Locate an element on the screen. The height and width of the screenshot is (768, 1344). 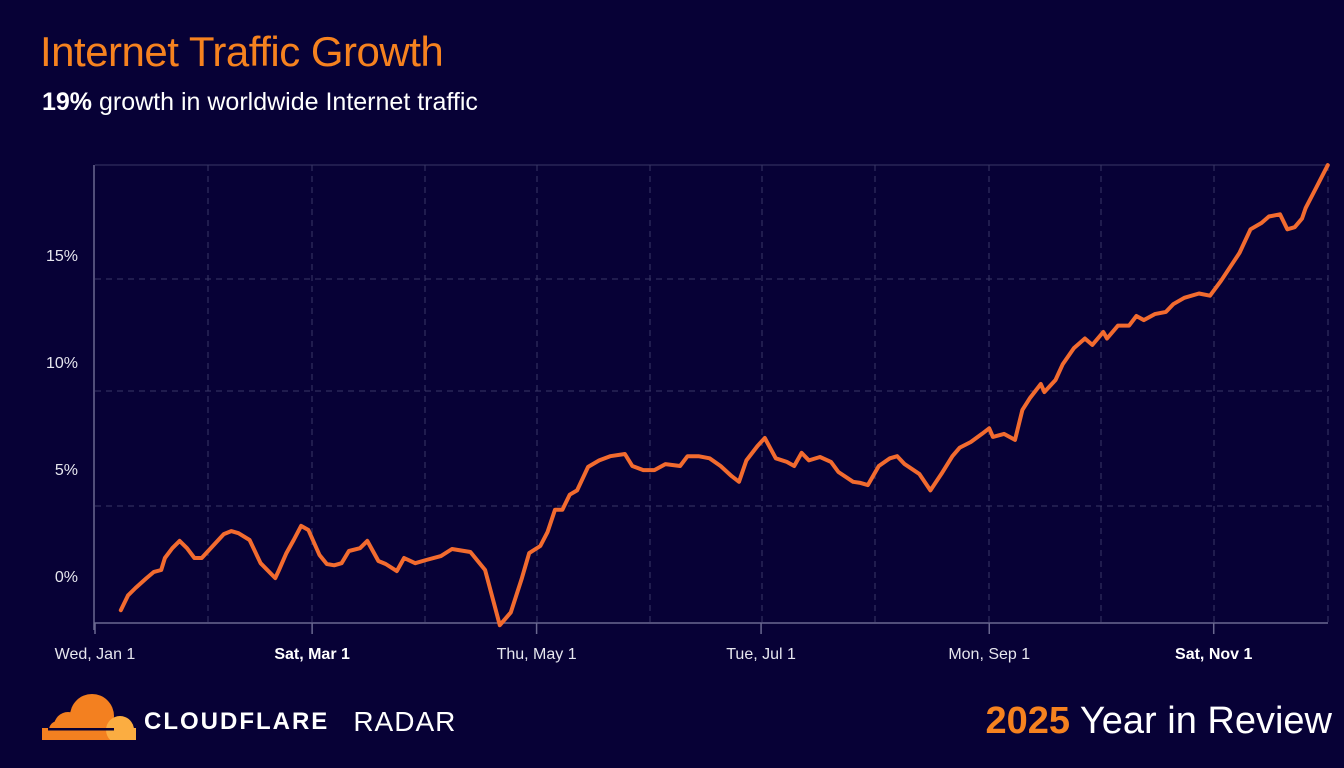
x-tick-label: Mon, Sep 1 is located at coordinates (989, 654).